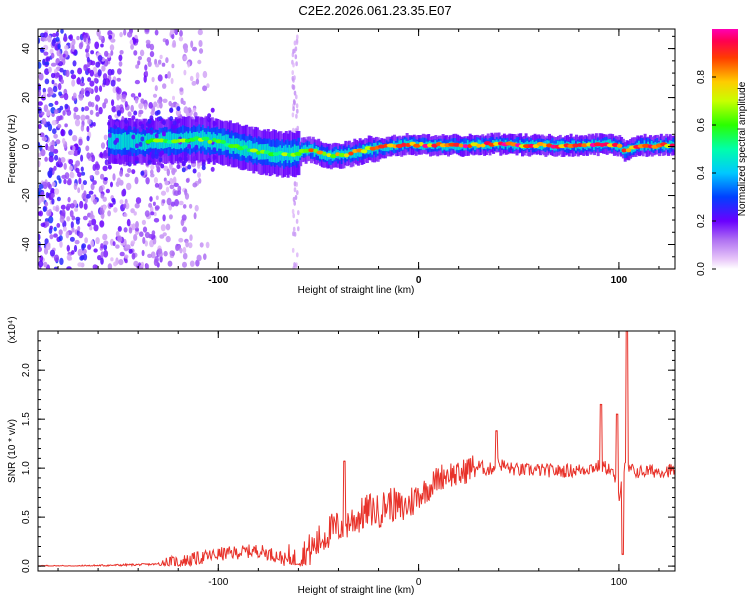 Image resolution: width=750 pixels, height=600 pixels. Describe the element at coordinates (26, 49) in the screenshot. I see `spectrogram-ytick-label: 40` at that location.